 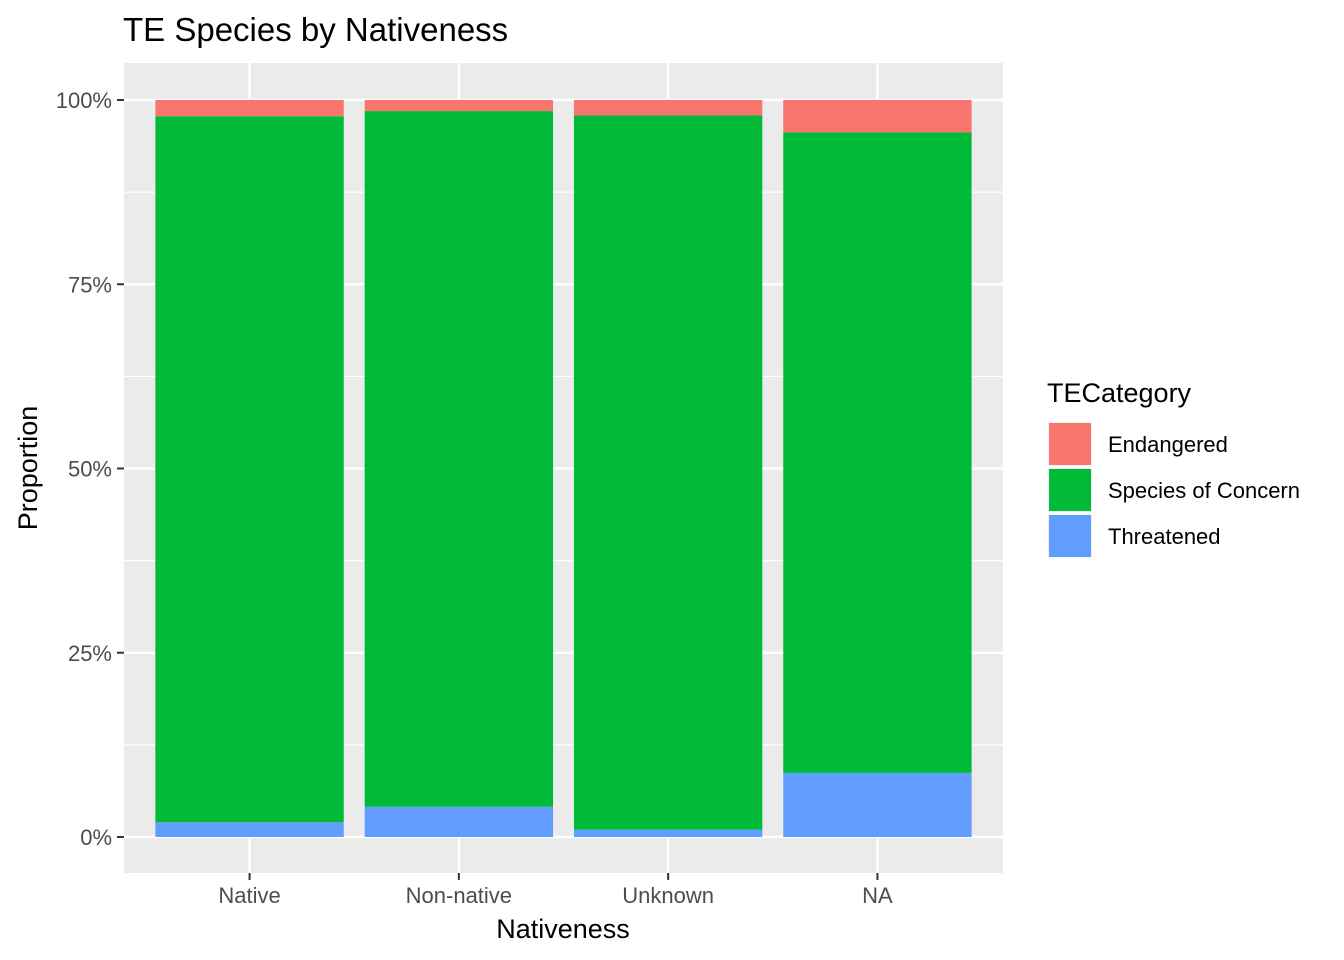 I want to click on y-axis: 0% 25% 50% 75% 100%, so click(x=90, y=469).